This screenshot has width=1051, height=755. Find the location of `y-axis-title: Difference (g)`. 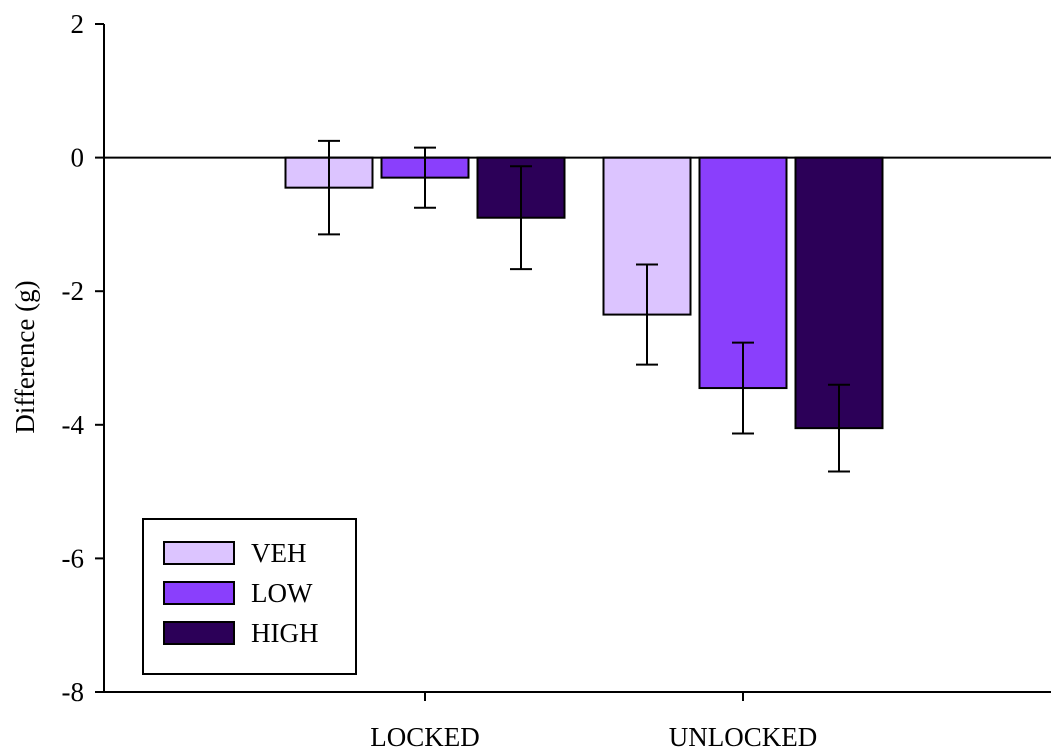

y-axis-title: Difference (g) is located at coordinates (25, 356).